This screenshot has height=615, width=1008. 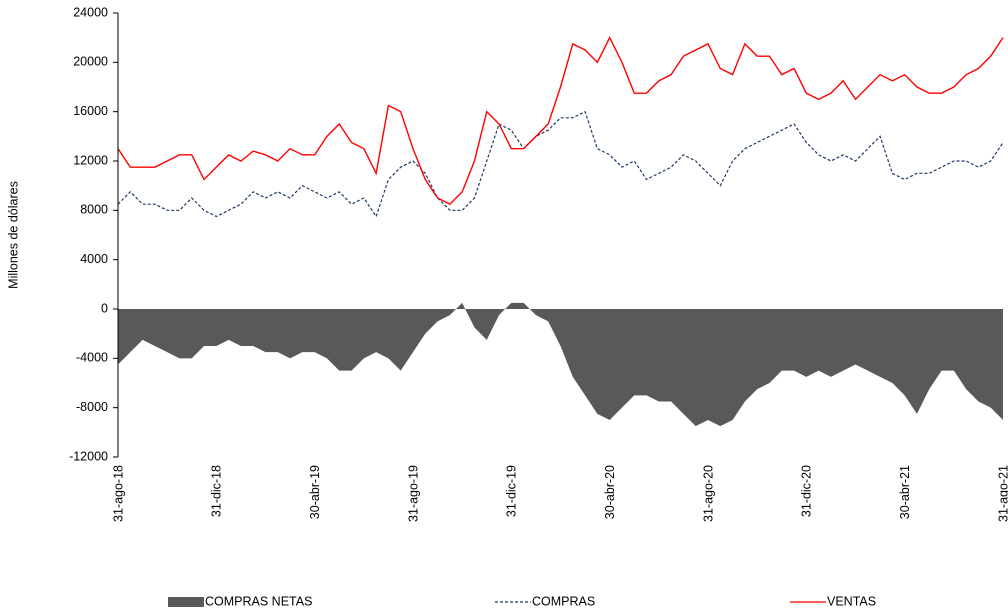 I want to click on legend-label: COMPRAS, so click(x=563, y=601).